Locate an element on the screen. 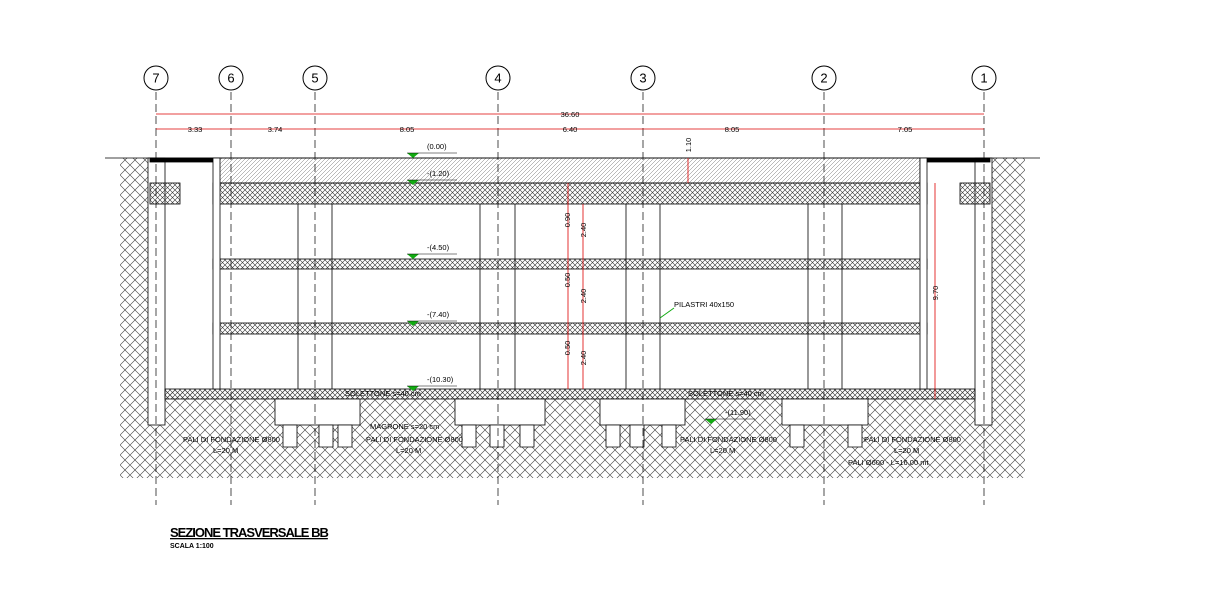 This screenshot has height=613, width=1205. axis-label: 6 is located at coordinates (230, 77).